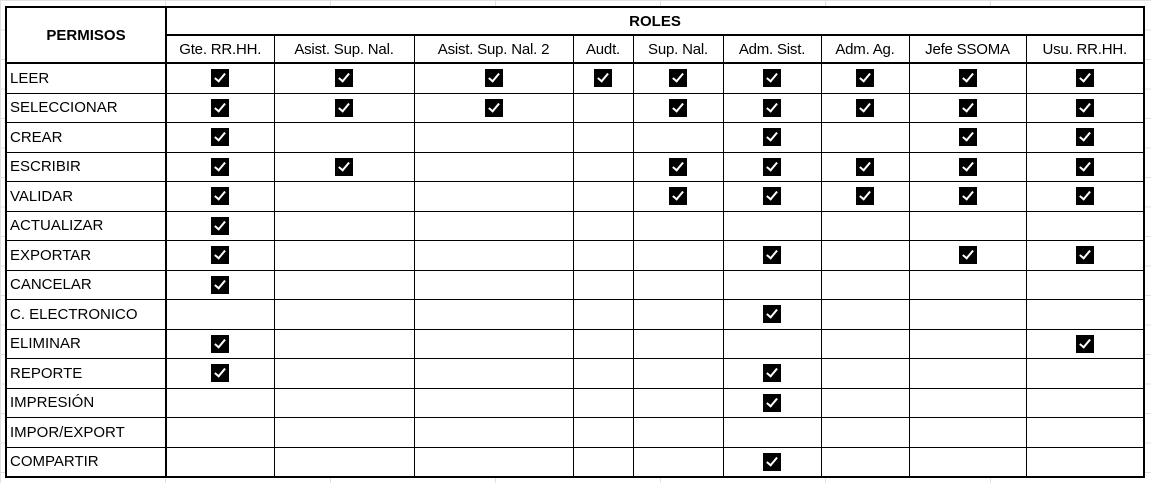 Image resolution: width=1151 pixels, height=483 pixels. What do you see at coordinates (86, 35) in the screenshot?
I see `permissions-header: PERMISOS` at bounding box center [86, 35].